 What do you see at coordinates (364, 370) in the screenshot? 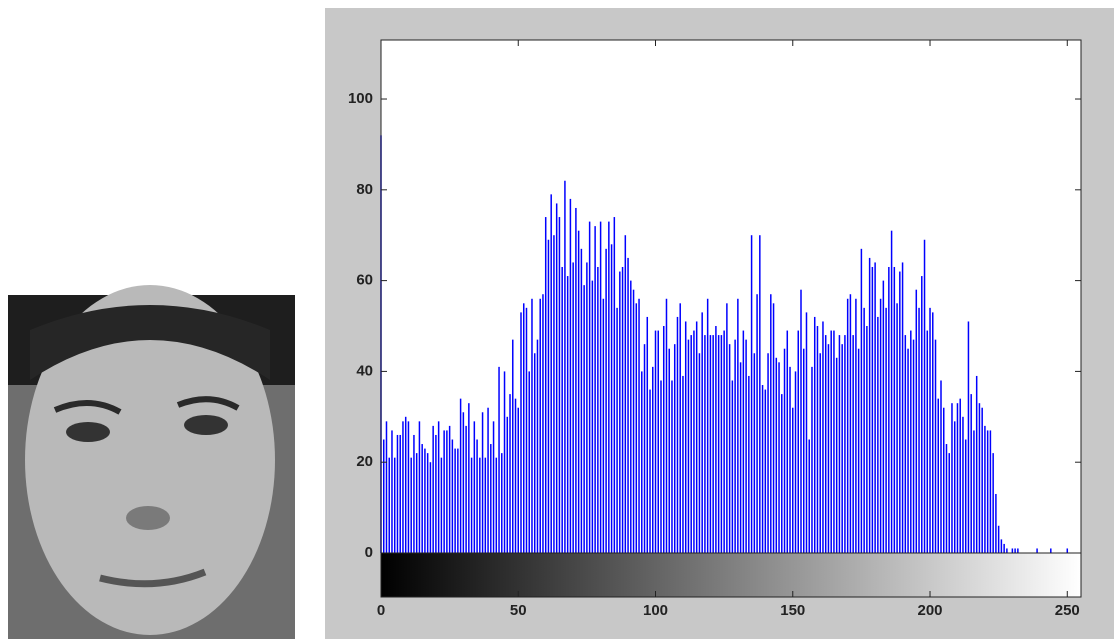
I see `y-tick-label: 40` at bounding box center [364, 370].